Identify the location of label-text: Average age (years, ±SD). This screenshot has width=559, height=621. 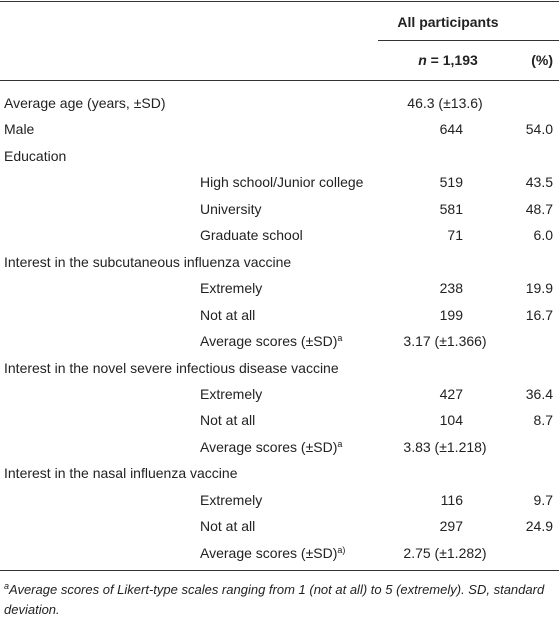
(85, 103).